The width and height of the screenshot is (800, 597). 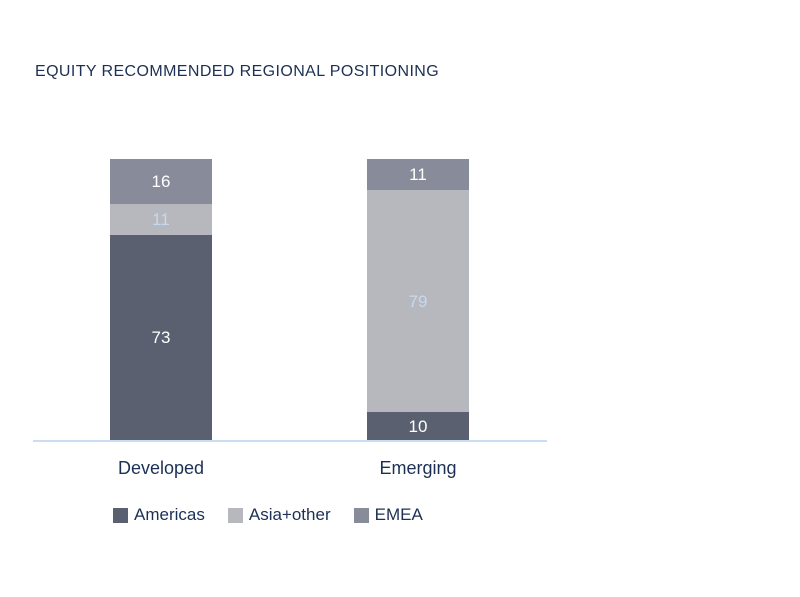 I want to click on legend: Americas Asia+other EMEA, so click(x=268, y=515).